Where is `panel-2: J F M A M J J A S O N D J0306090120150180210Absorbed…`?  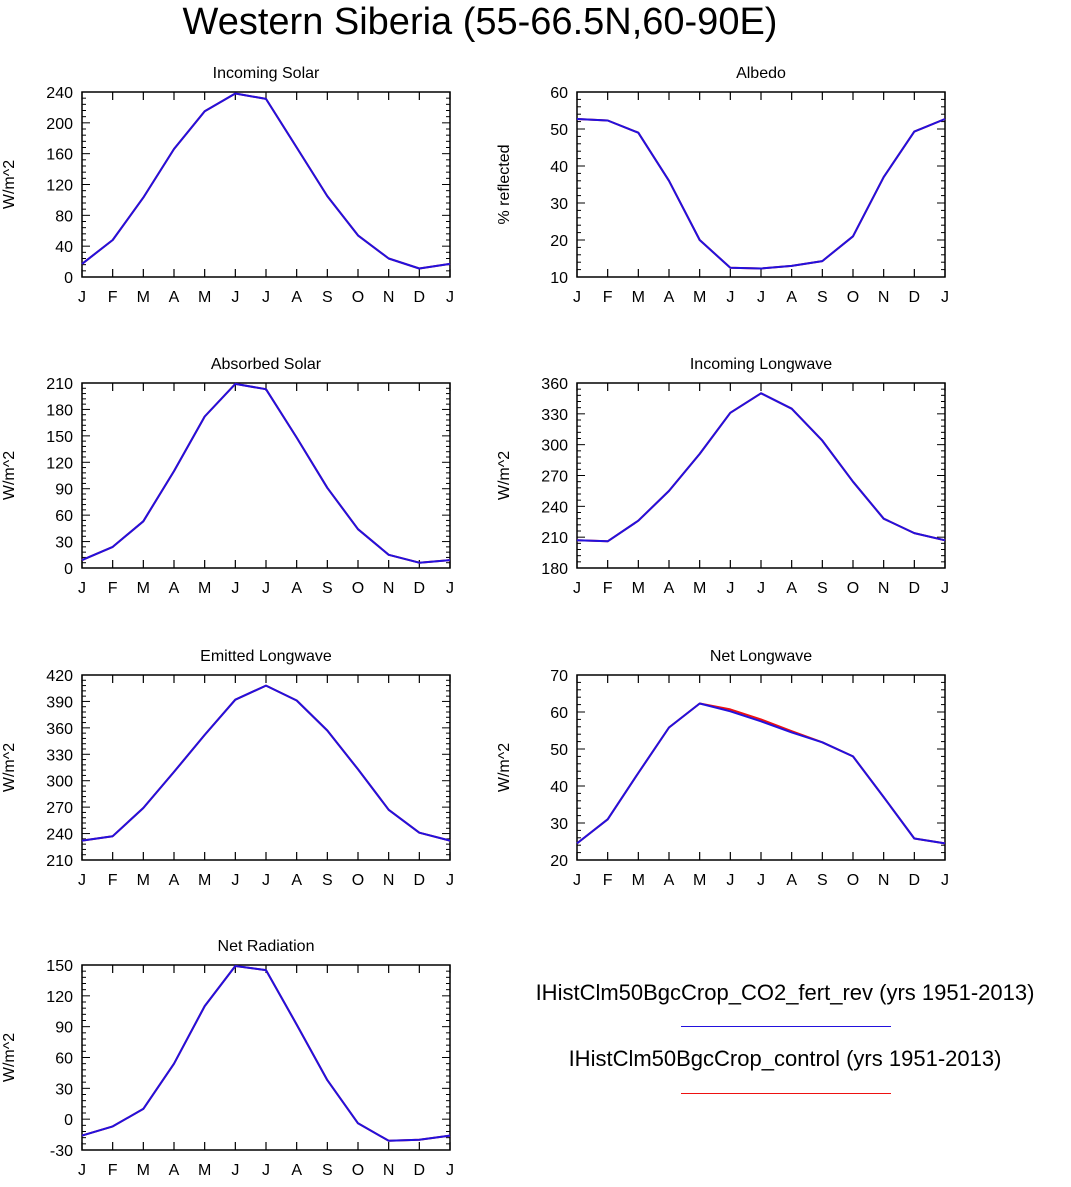 panel-2: J F M A M J J A S O N D J0306090120150180210Absorbed… is located at coordinates (227, 476).